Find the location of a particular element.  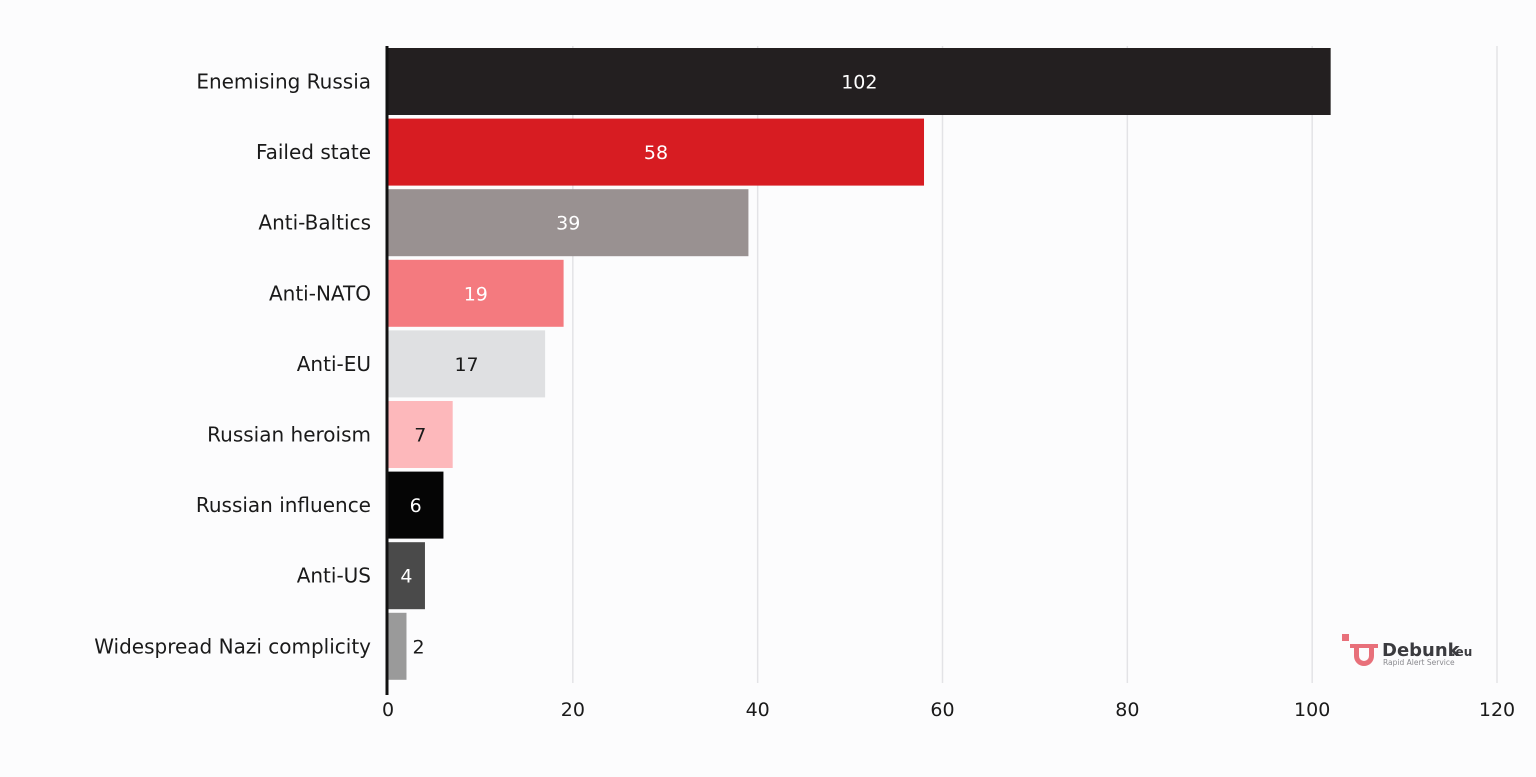

debunk-logo: Debunk .eu Rapid Alert Service is located at coordinates (1407, 650).